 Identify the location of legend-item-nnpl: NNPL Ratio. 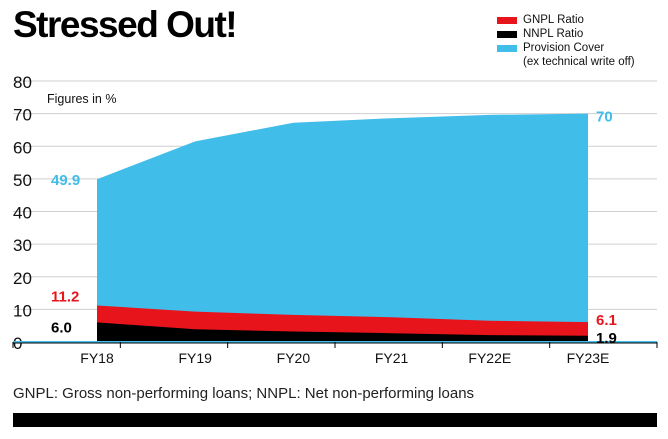
(566, 34).